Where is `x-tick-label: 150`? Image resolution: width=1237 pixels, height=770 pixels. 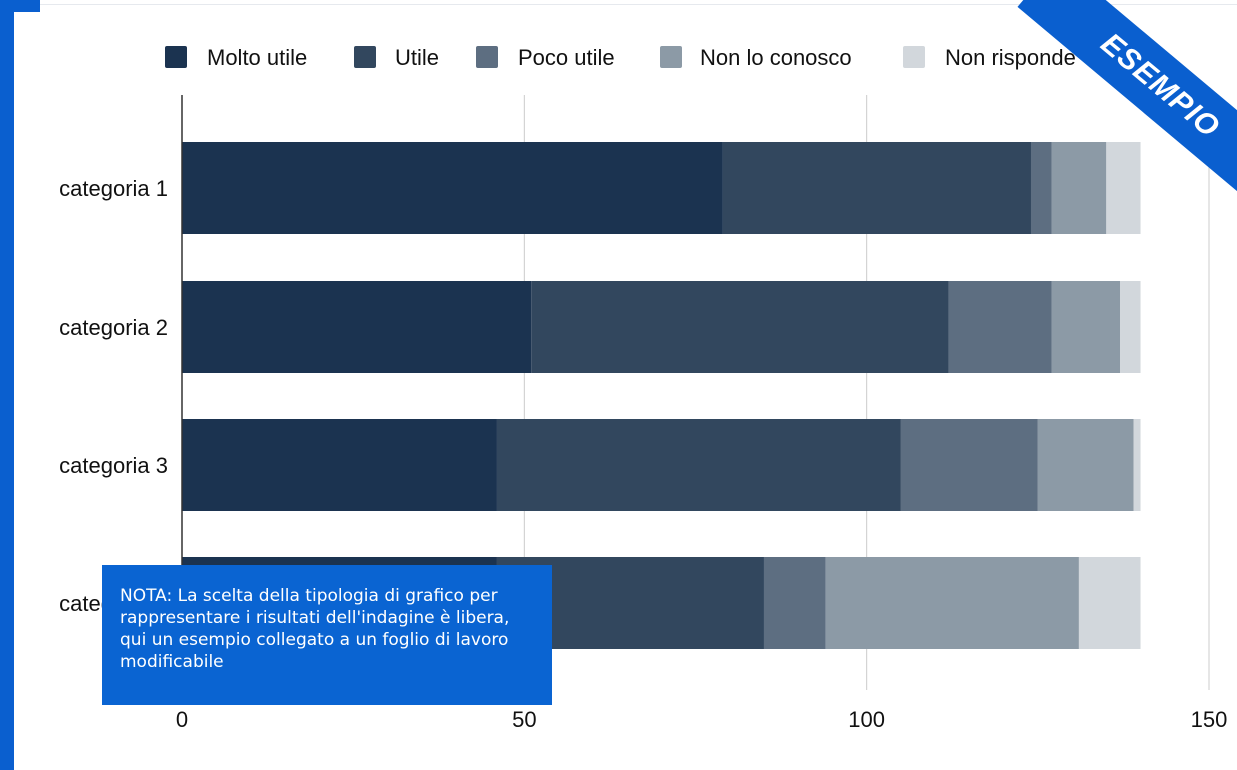 x-tick-label: 150 is located at coordinates (1209, 719).